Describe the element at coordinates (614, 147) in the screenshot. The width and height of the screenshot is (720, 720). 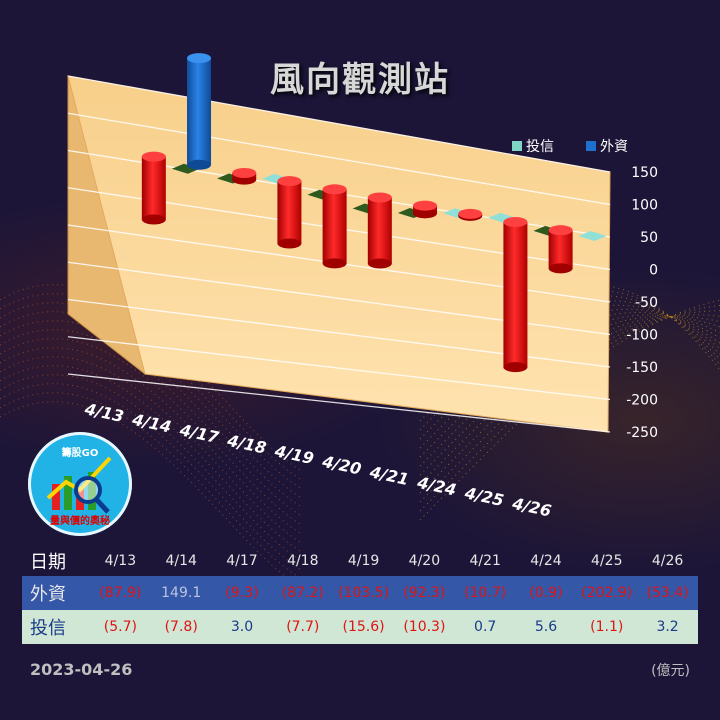
I see `legend-label: 外資` at that location.